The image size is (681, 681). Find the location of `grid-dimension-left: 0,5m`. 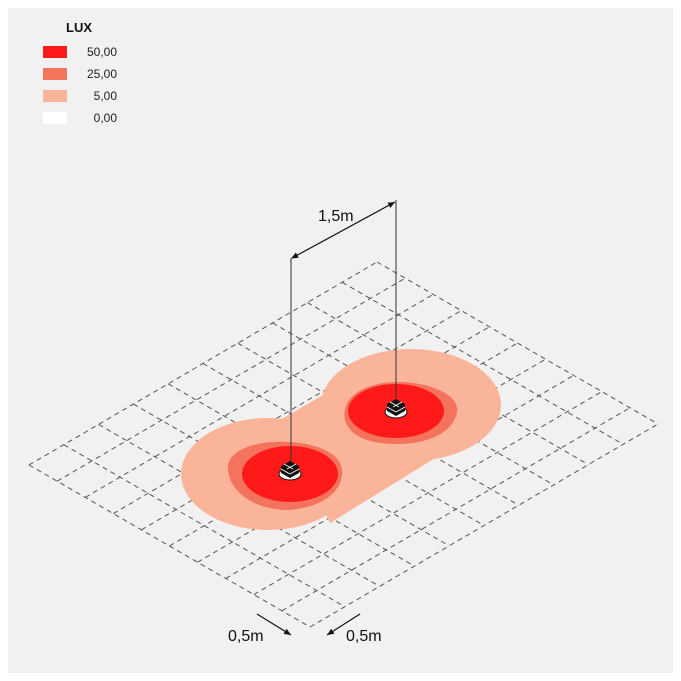

grid-dimension-left: 0,5m is located at coordinates (260, 629).